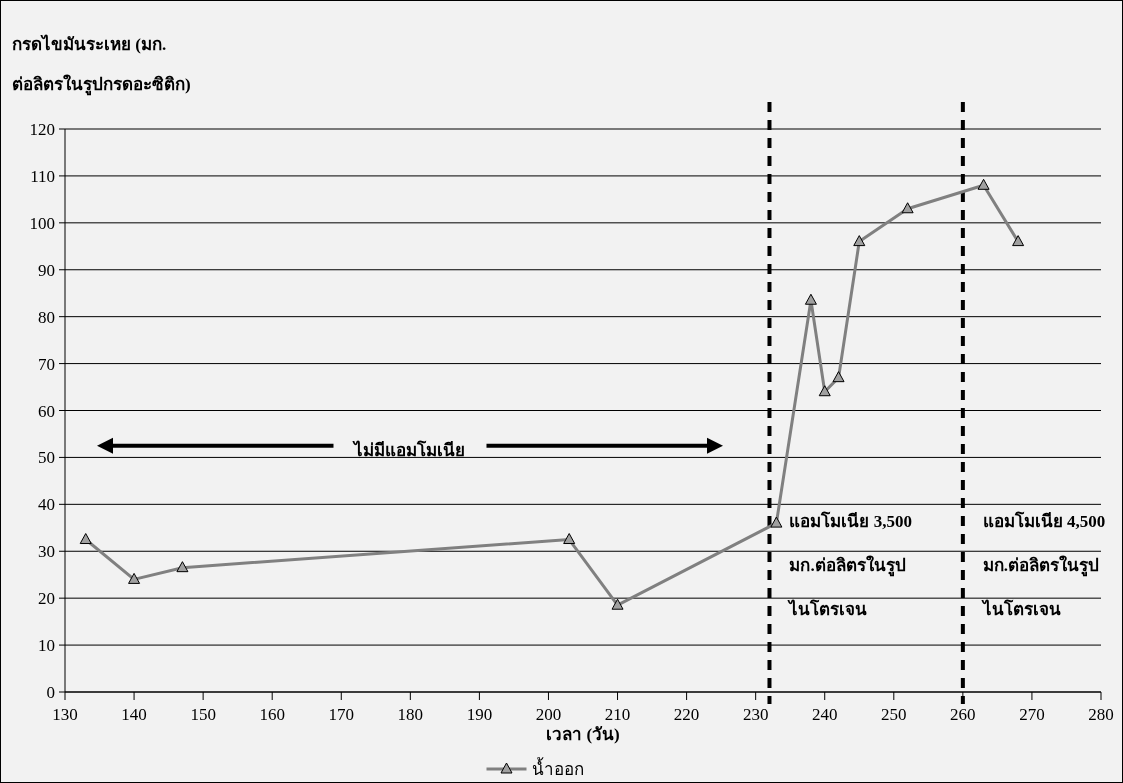 The image size is (1123, 783). Describe the element at coordinates (46, 505) in the screenshot. I see `y-tick-label: 40` at that location.